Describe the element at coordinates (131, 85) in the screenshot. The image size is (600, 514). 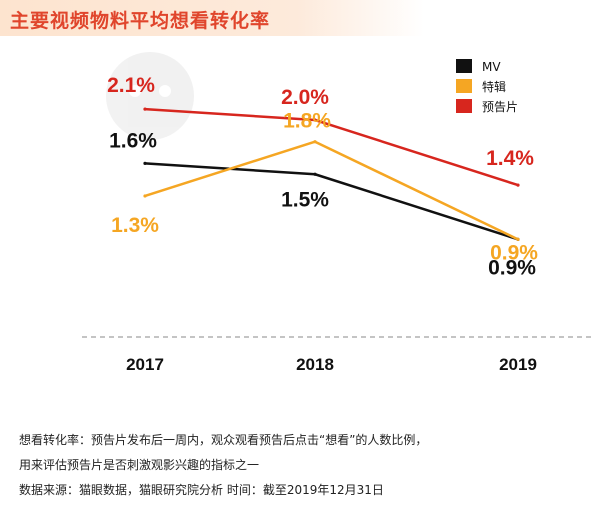
I see `data-label: 2.1%` at that location.